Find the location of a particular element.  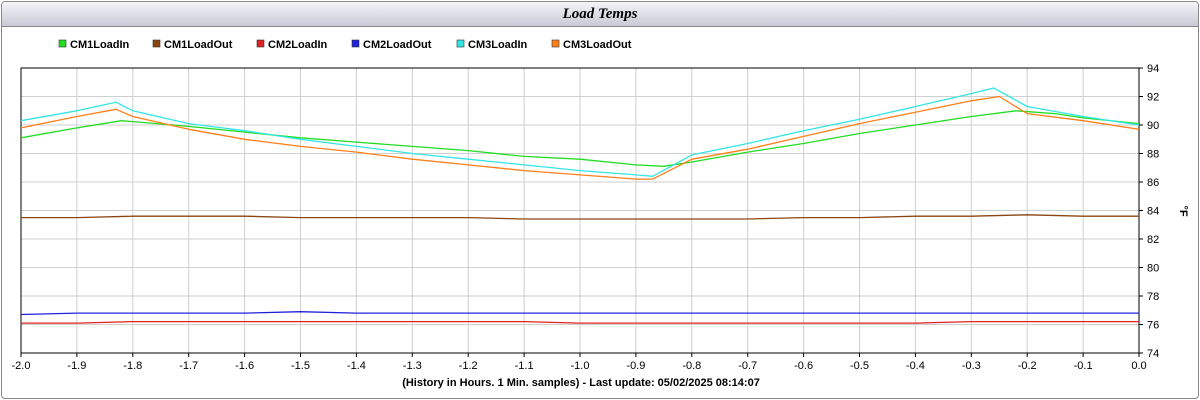

legend-item-cm1loadout: CM1LoadOut is located at coordinates (192, 45).